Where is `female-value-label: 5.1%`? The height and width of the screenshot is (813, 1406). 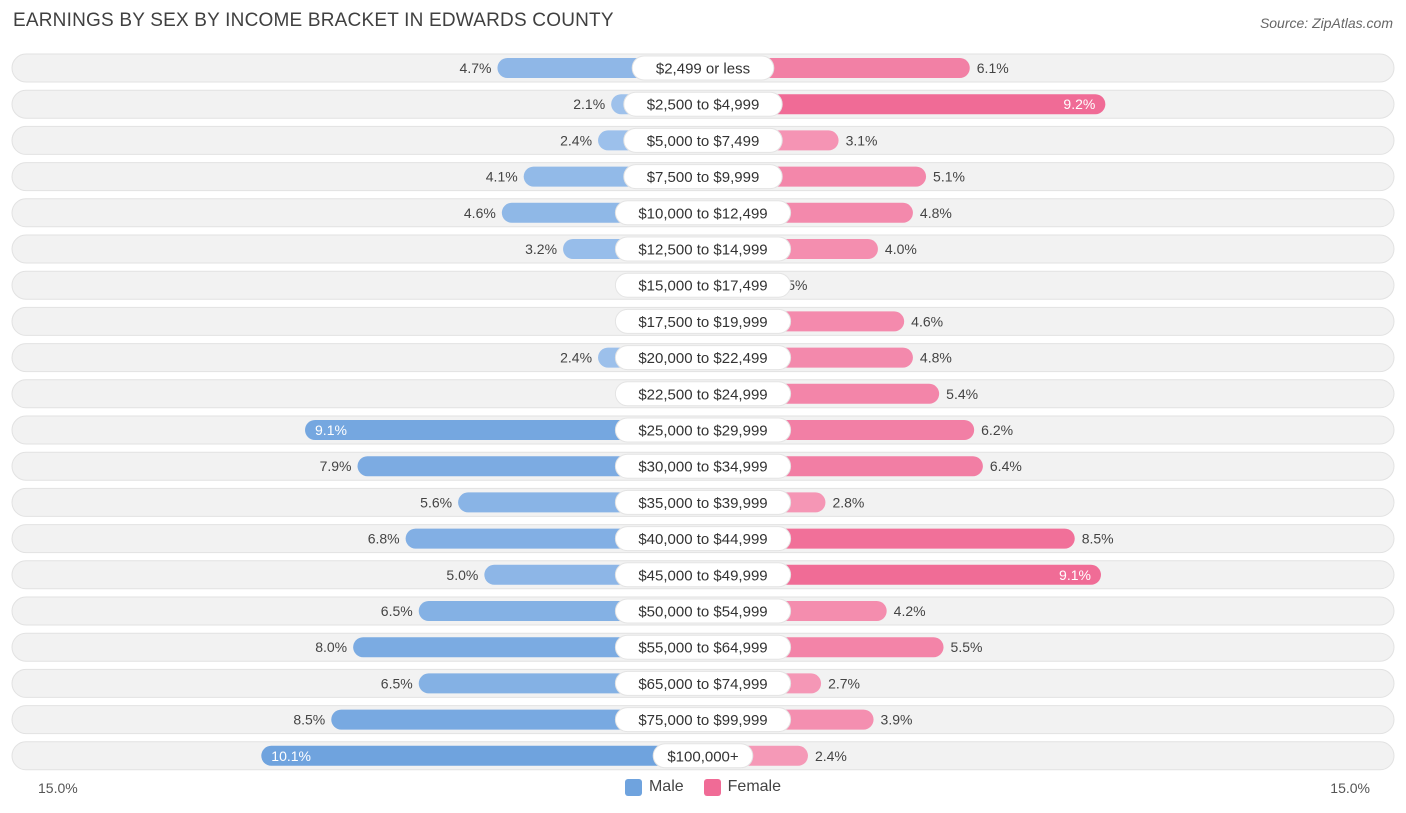 female-value-label: 5.1% is located at coordinates (949, 177).